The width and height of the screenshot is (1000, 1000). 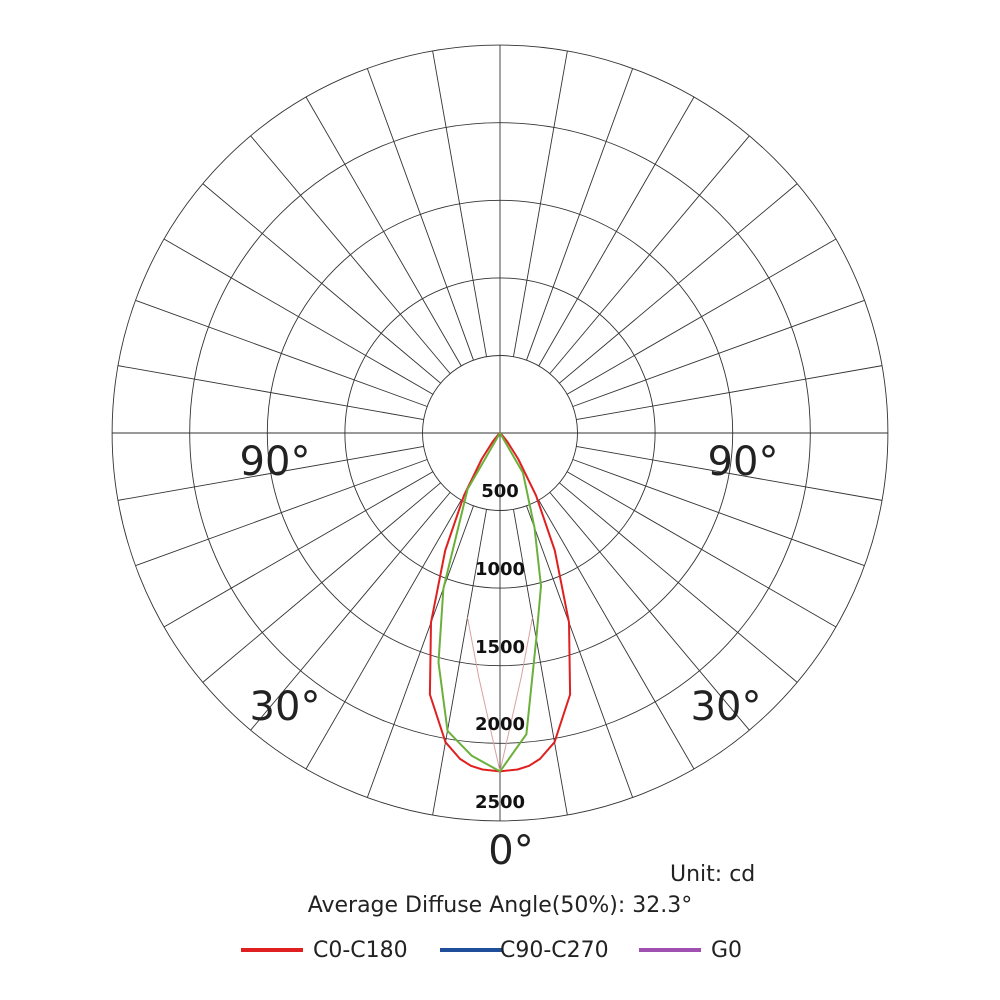 What do you see at coordinates (272, 950) in the screenshot?
I see `legend-swatch-c0-c180` at bounding box center [272, 950].